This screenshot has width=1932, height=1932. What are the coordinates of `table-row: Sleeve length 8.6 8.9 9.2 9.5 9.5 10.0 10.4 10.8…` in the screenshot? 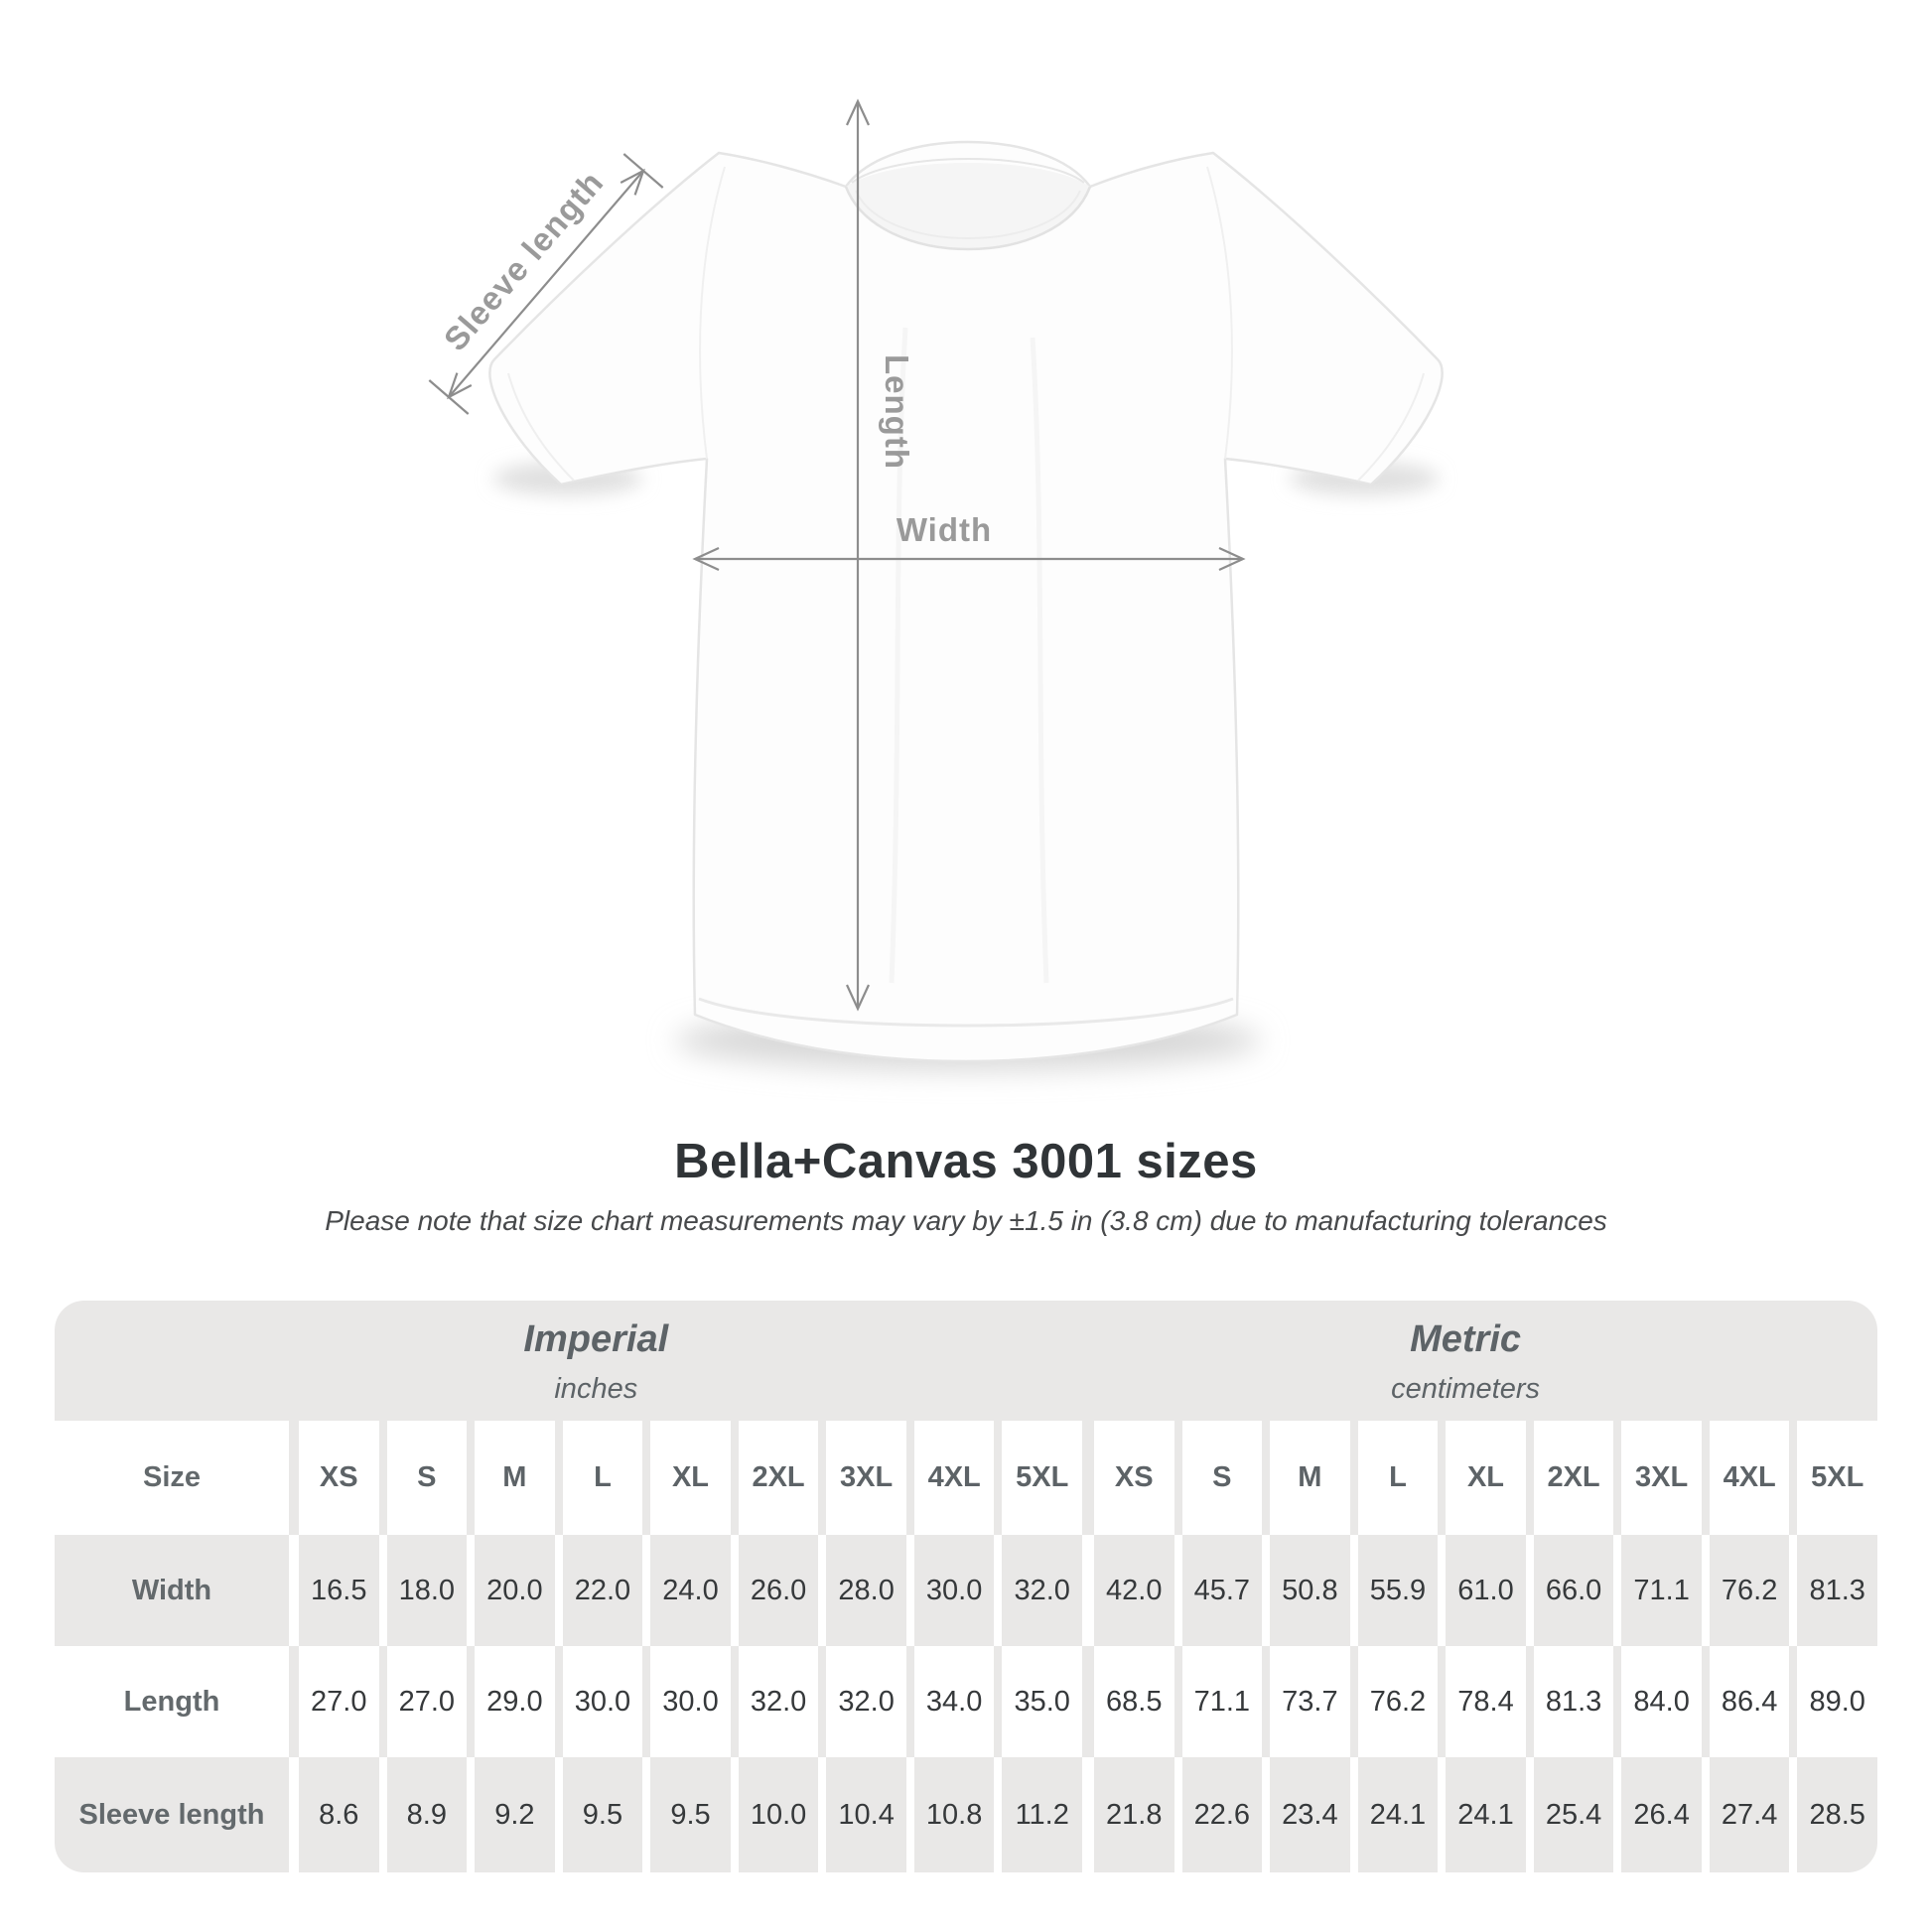 It's located at (966, 1815).